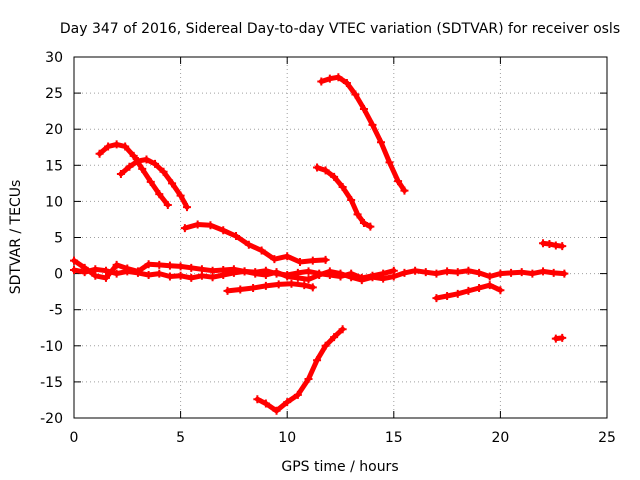 The image size is (640, 480). Describe the element at coordinates (51, 347) in the screenshot. I see `y-tick-label: -10` at that location.